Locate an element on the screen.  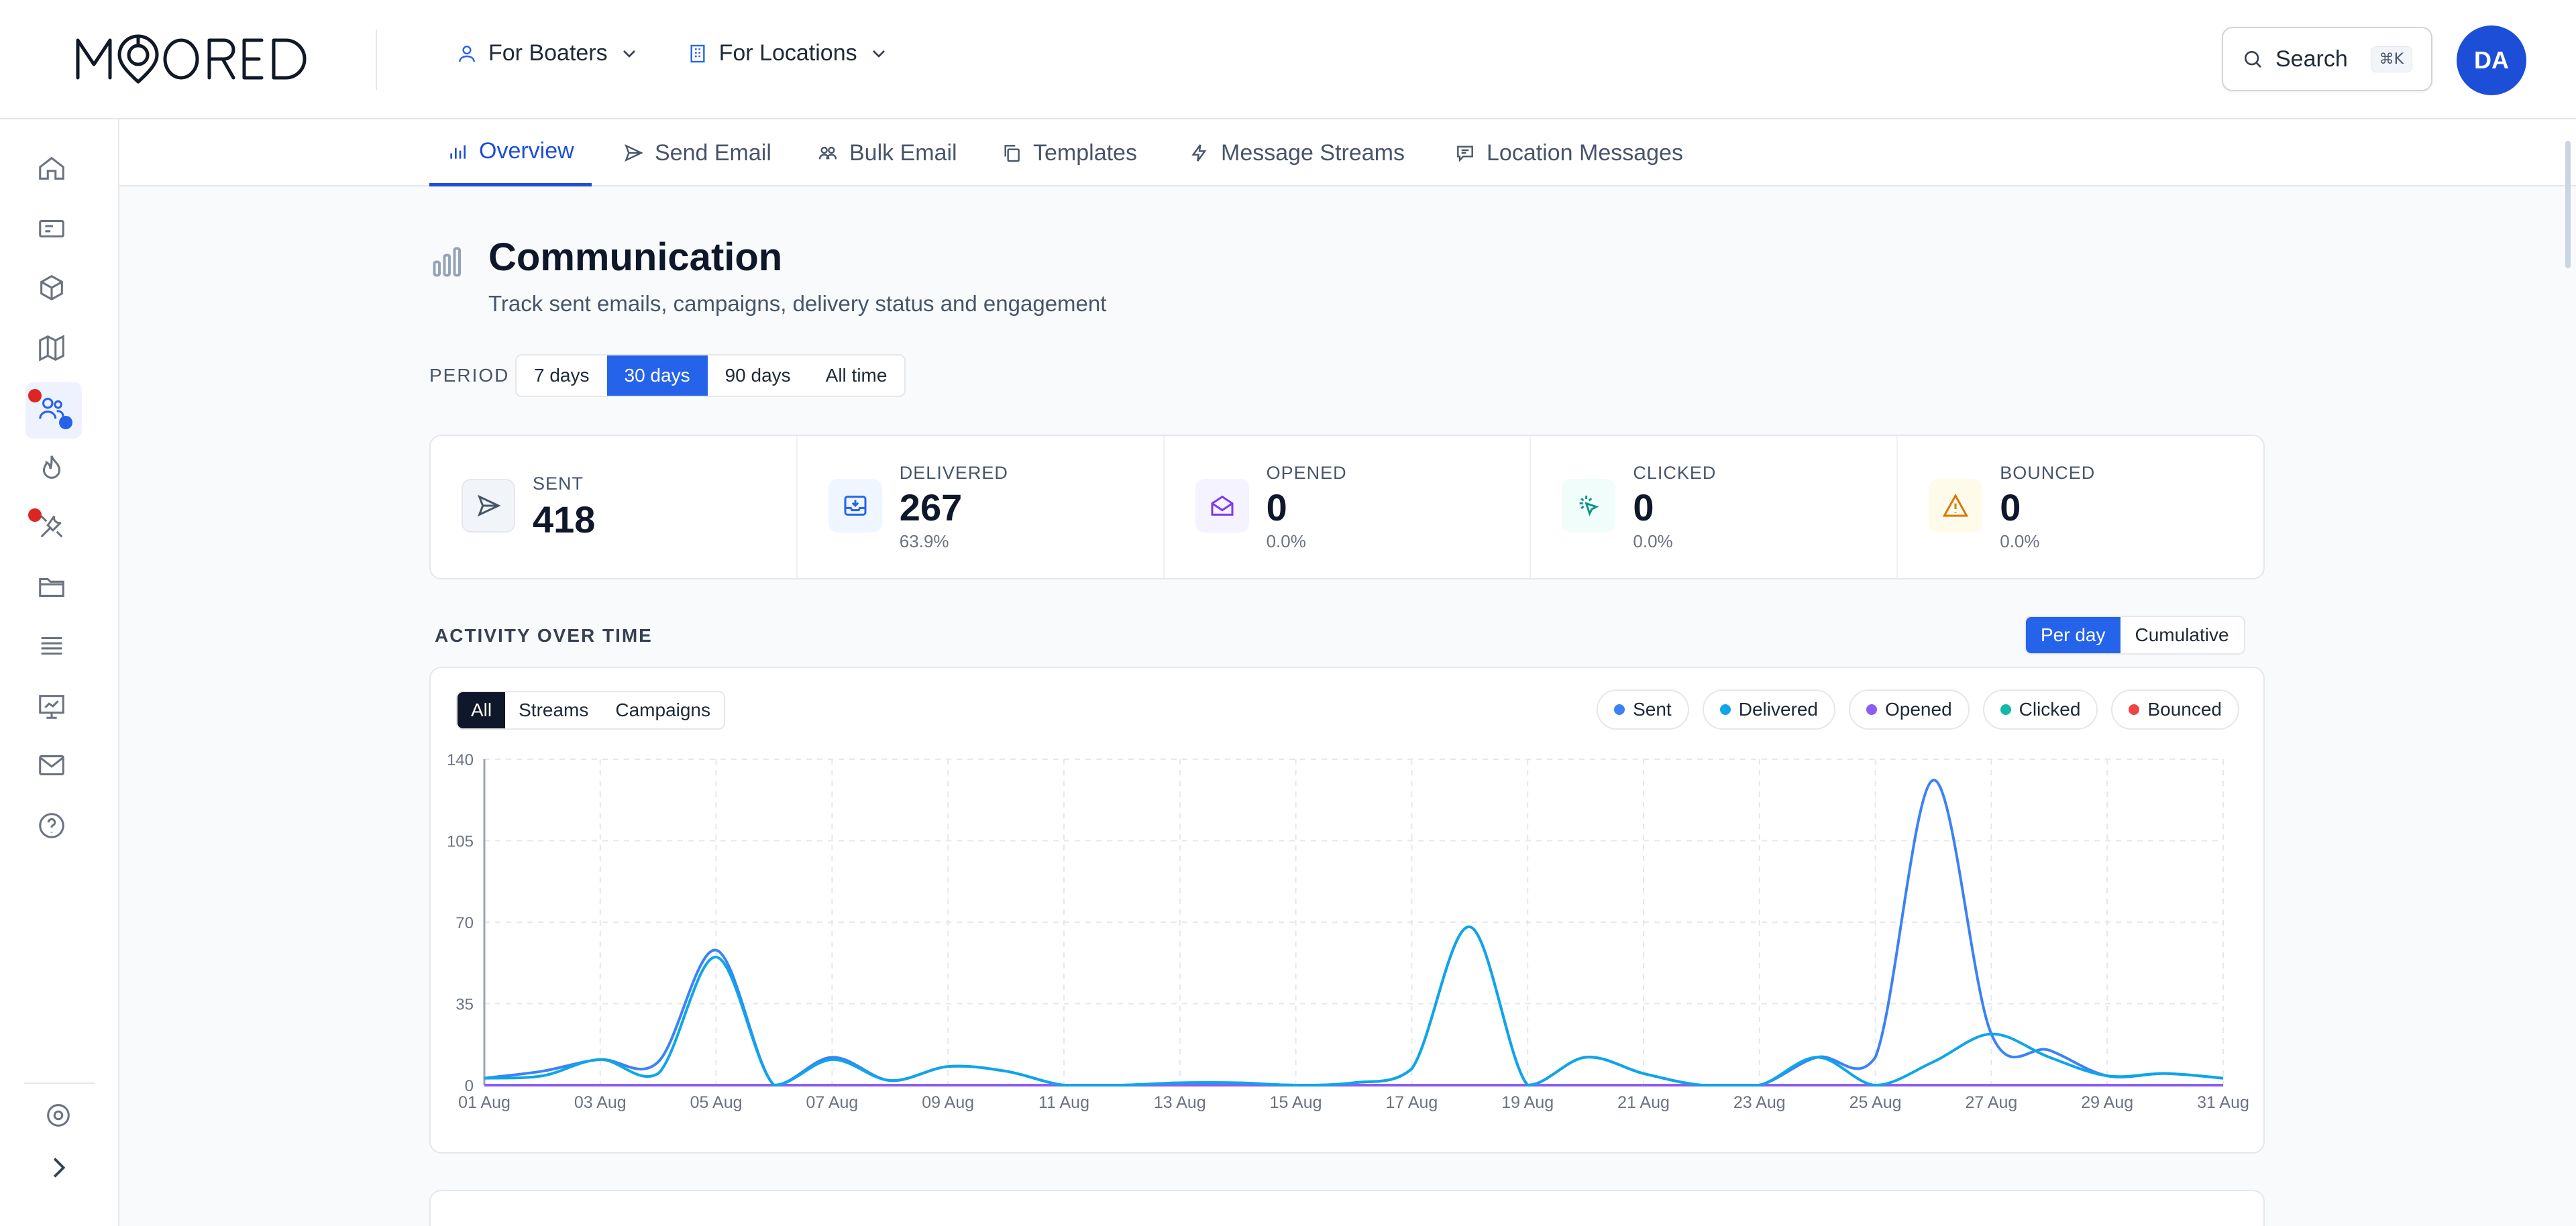
y-tick-label: 140 is located at coordinates (460, 760).